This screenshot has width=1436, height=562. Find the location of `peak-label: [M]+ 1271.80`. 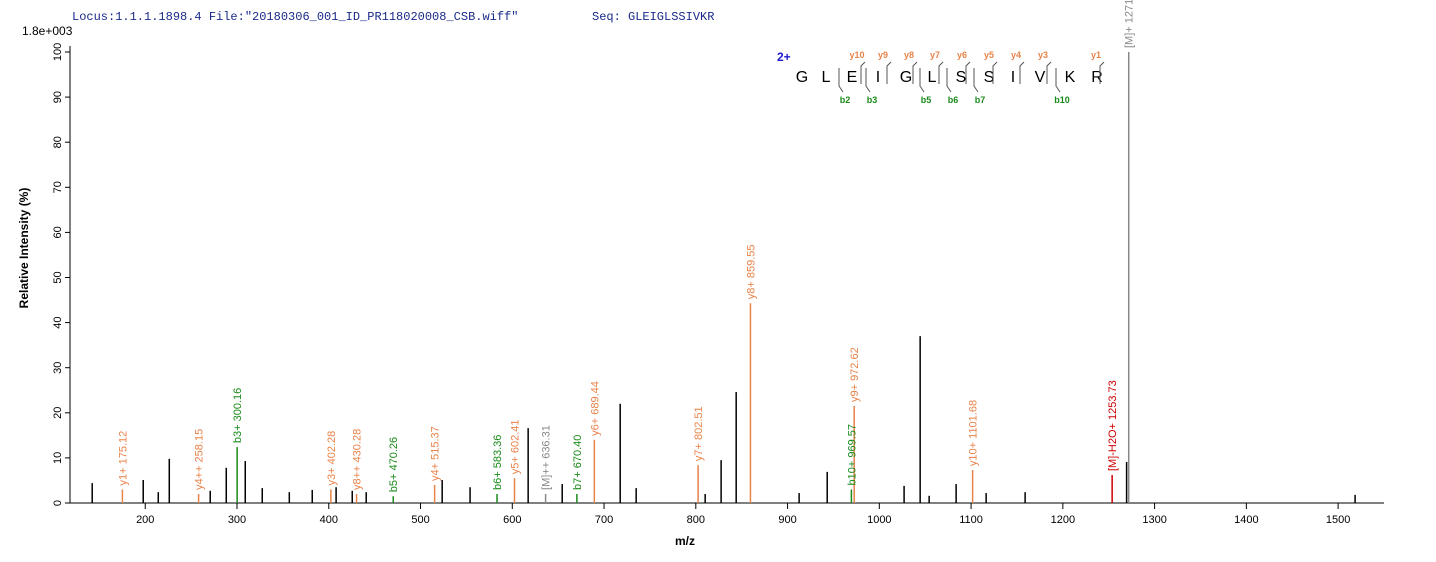

peak-label: [M]+ 1271.80 is located at coordinates (1130, 24).